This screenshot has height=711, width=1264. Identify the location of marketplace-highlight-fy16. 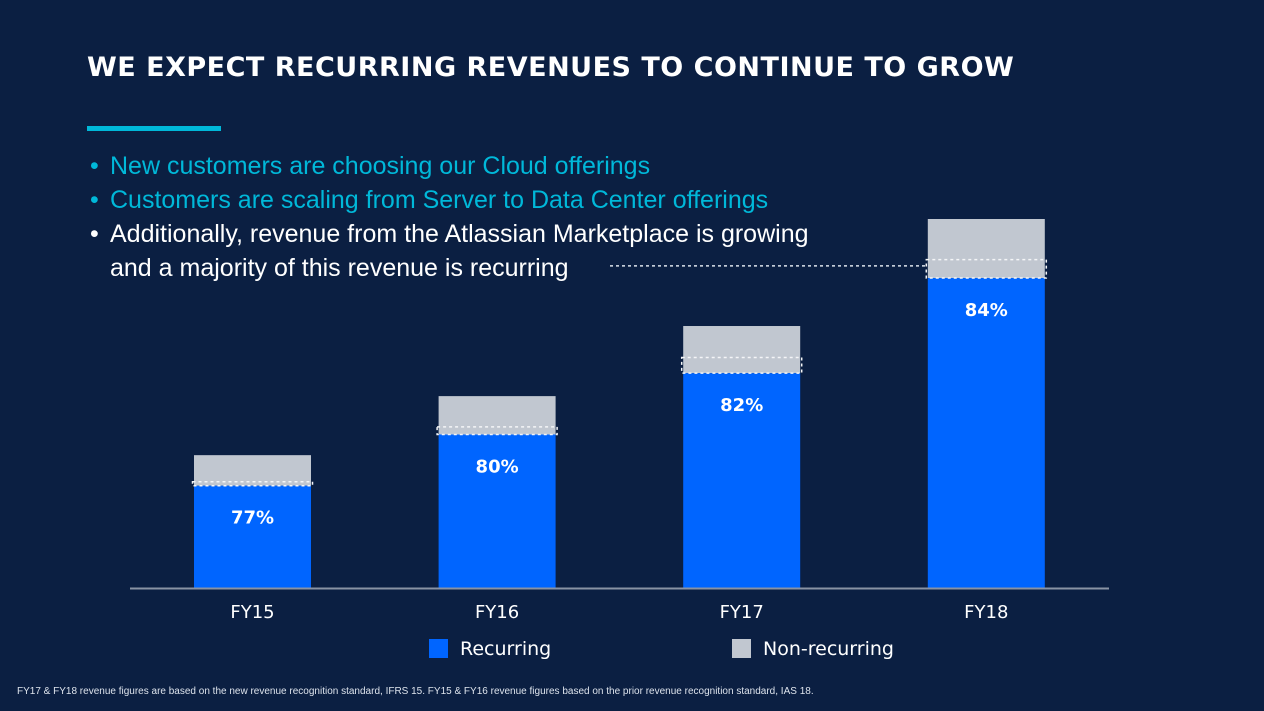
(497, 431).